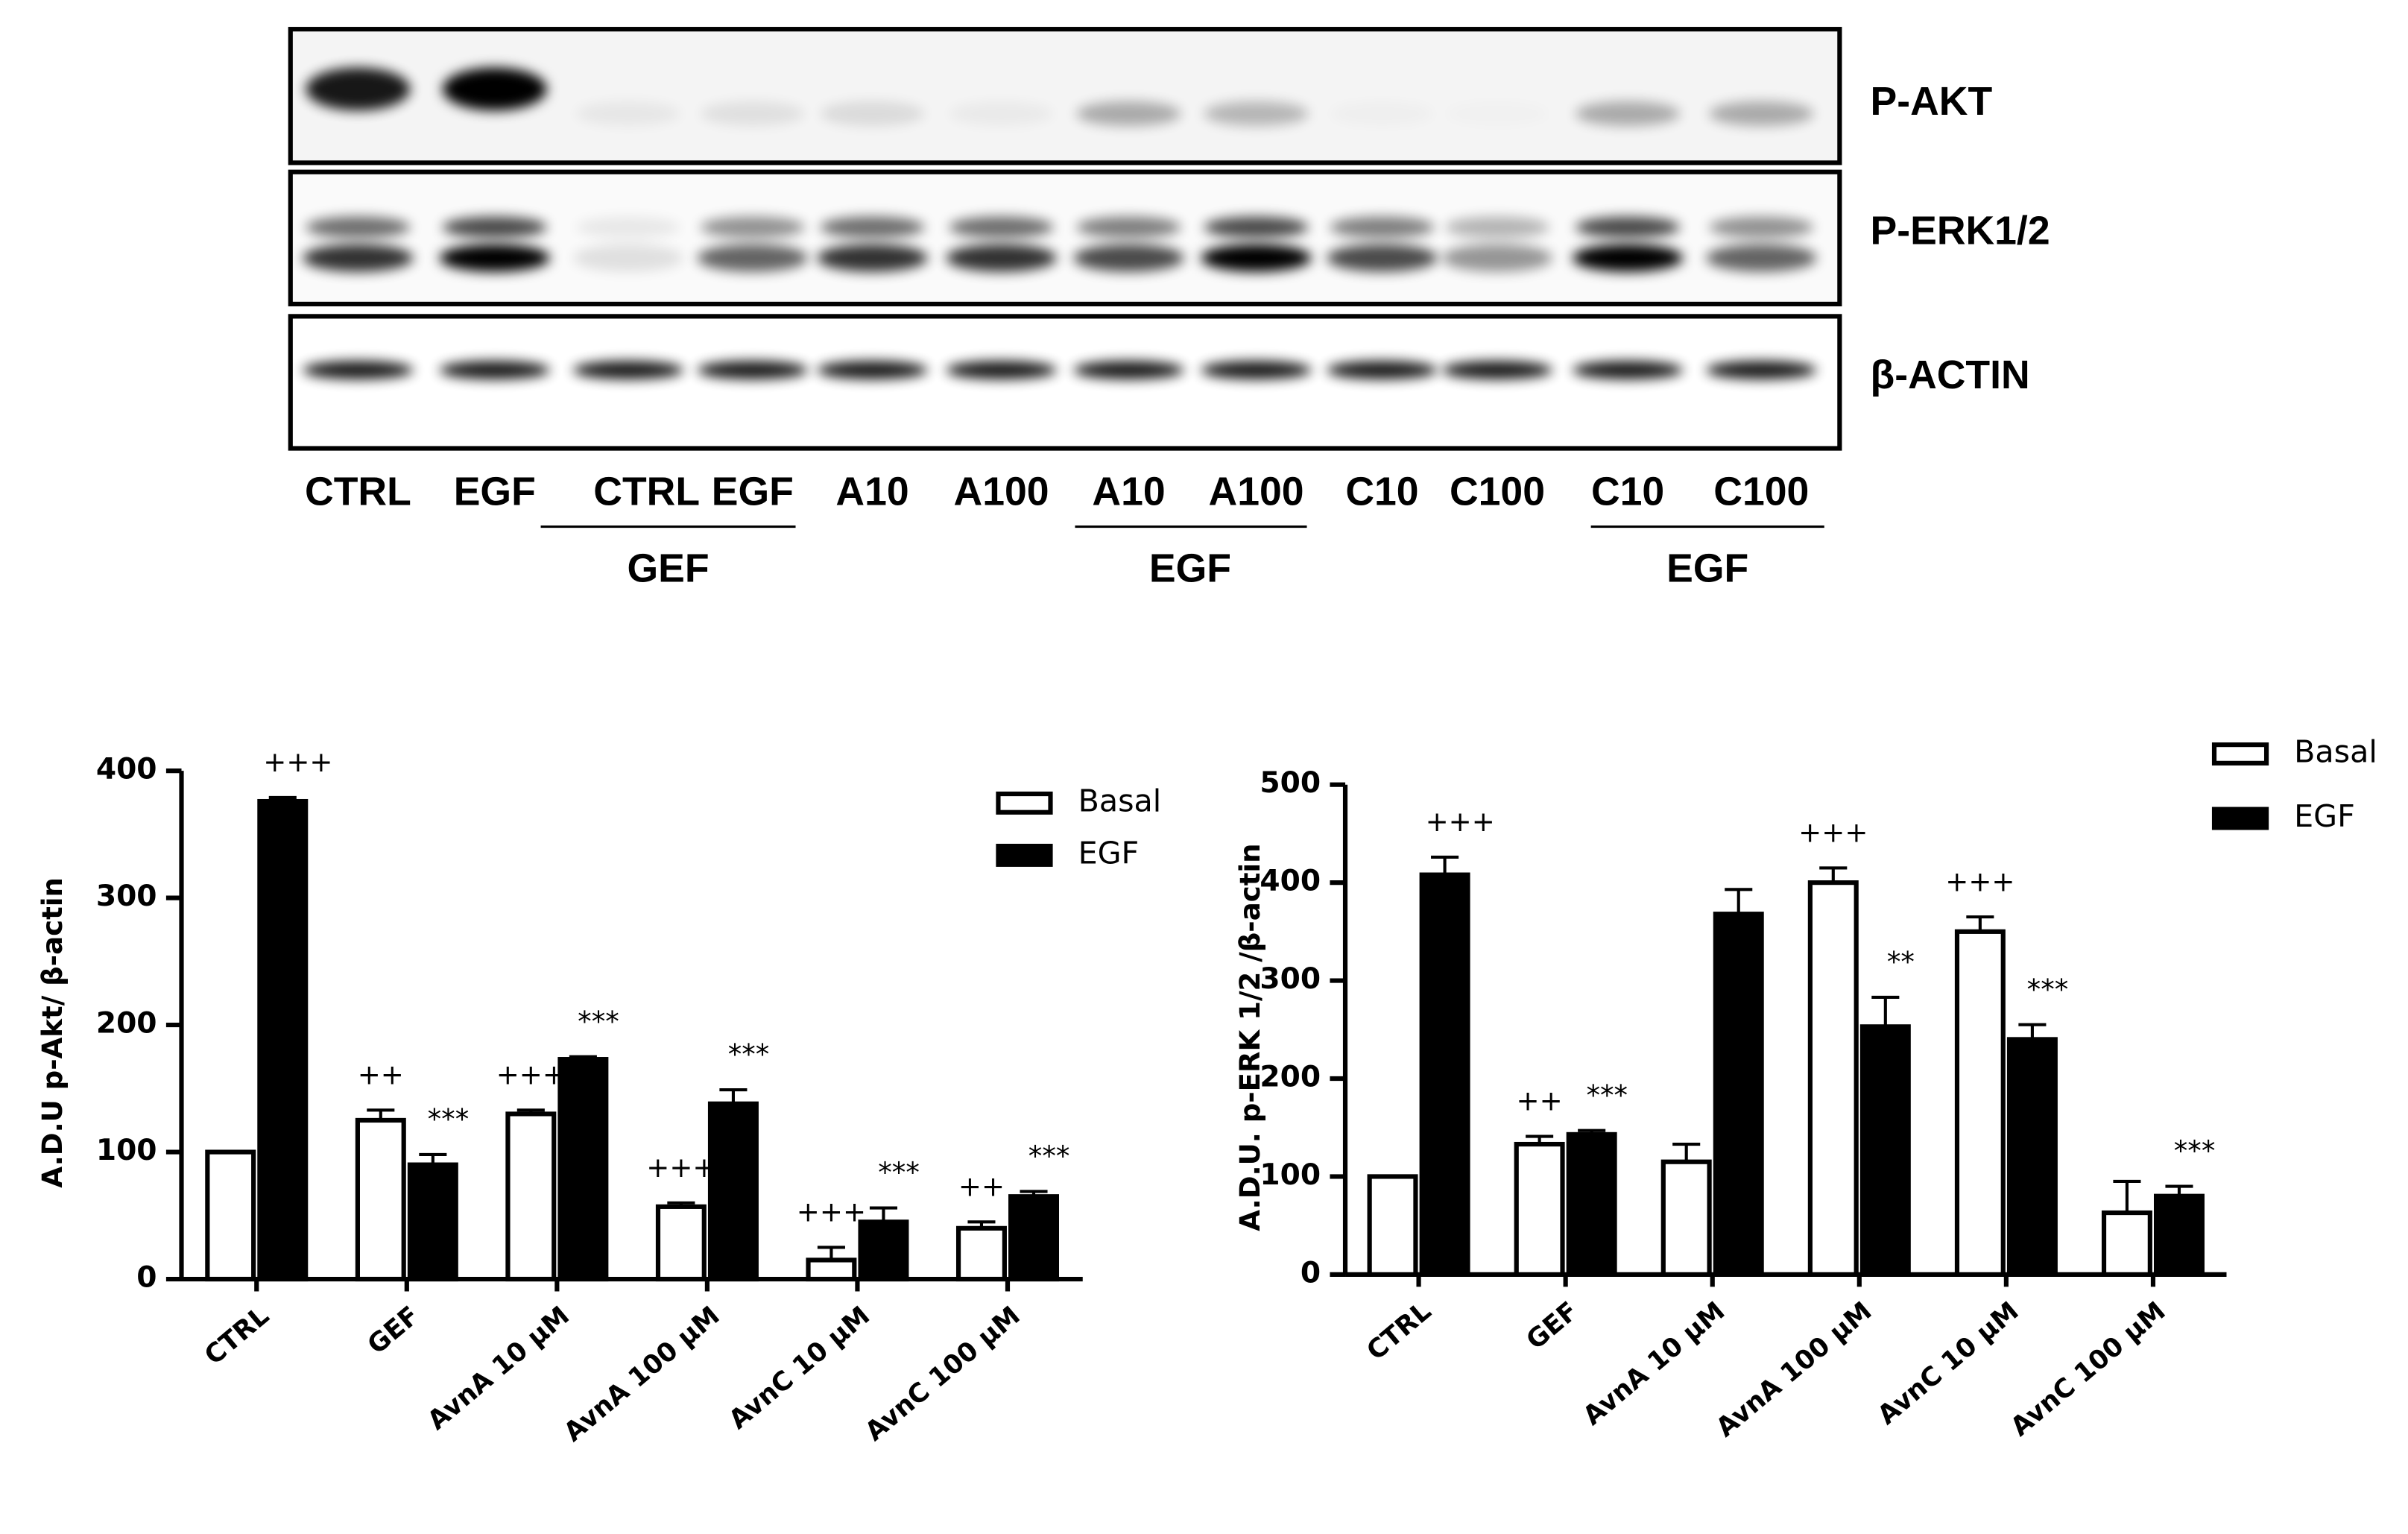 This screenshot has width=2408, height=1534. Describe the element at coordinates (646, 492) in the screenshot. I see `lane-label: CTRL` at that location.